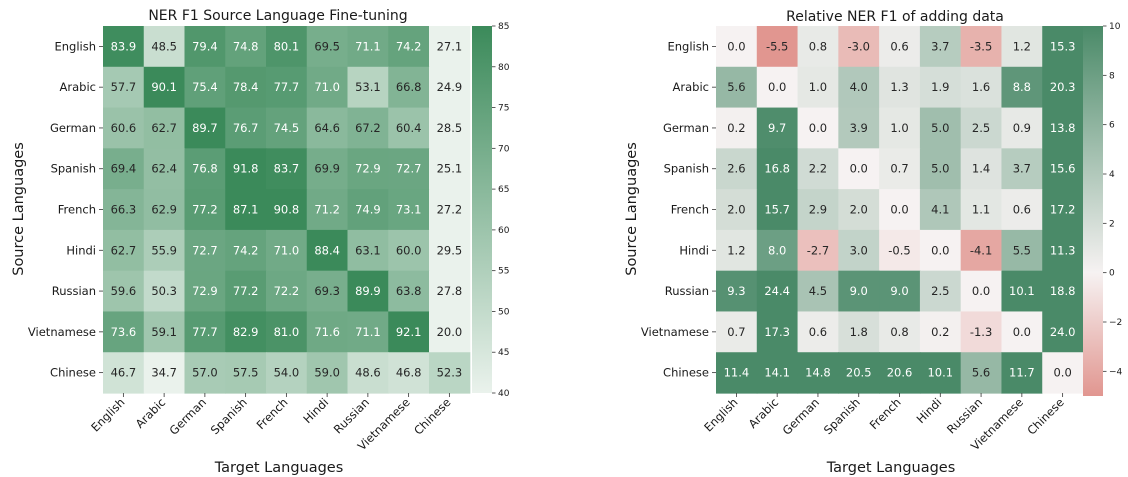  Describe the element at coordinates (205, 169) in the screenshot. I see `heatmap-cell-label: 76.8` at that location.